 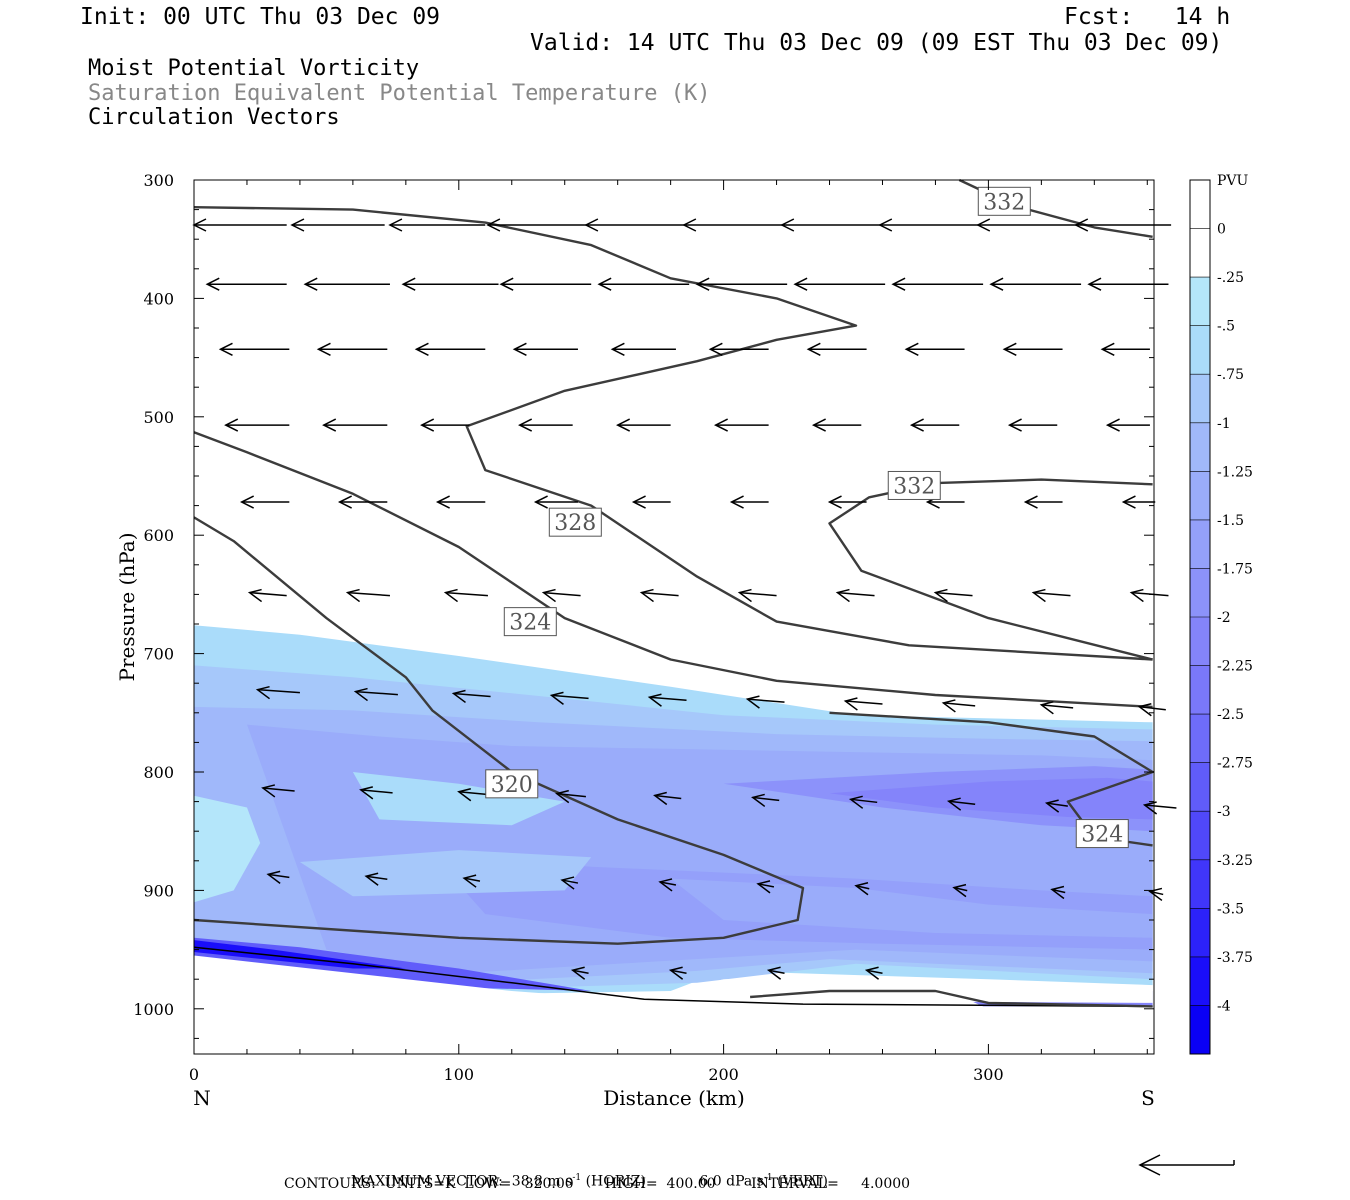 I want to click on pv-gap, so click(x=911, y=989).